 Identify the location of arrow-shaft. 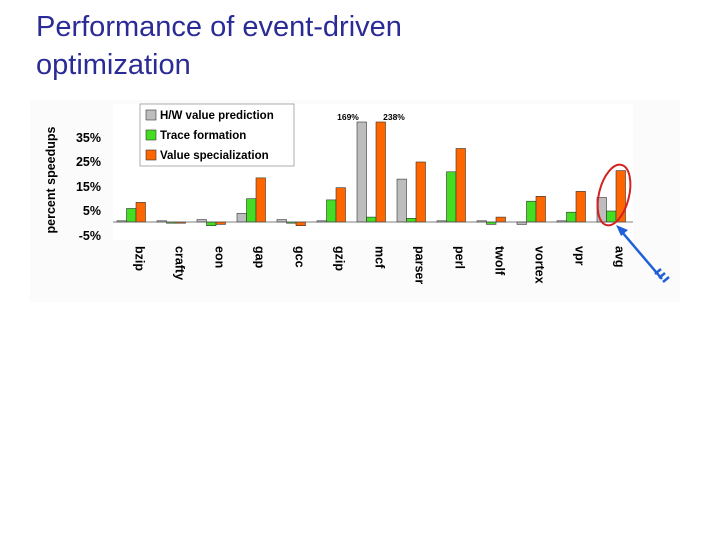
(642, 255).